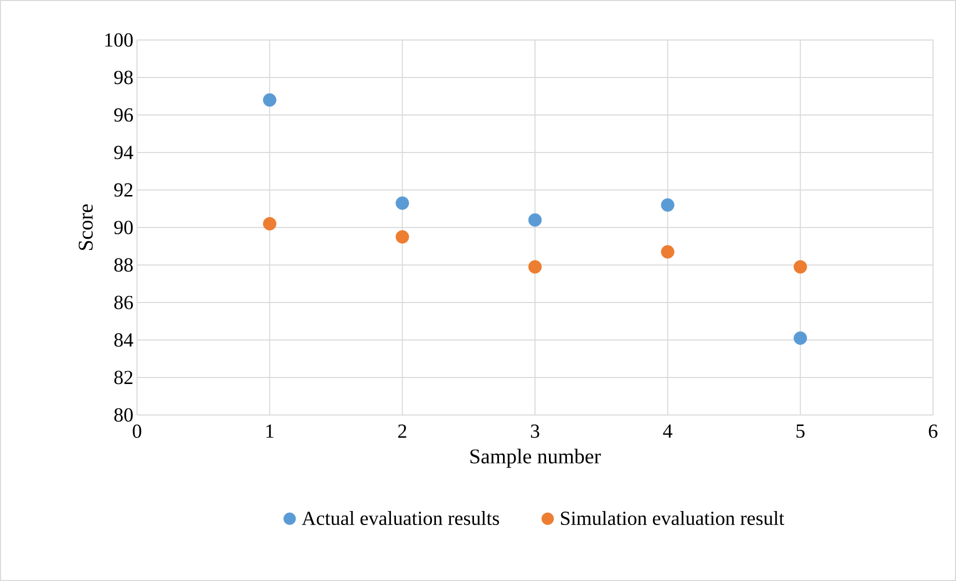 The height and width of the screenshot is (581, 956). I want to click on legend-label: Simulation evaluation result, so click(672, 518).